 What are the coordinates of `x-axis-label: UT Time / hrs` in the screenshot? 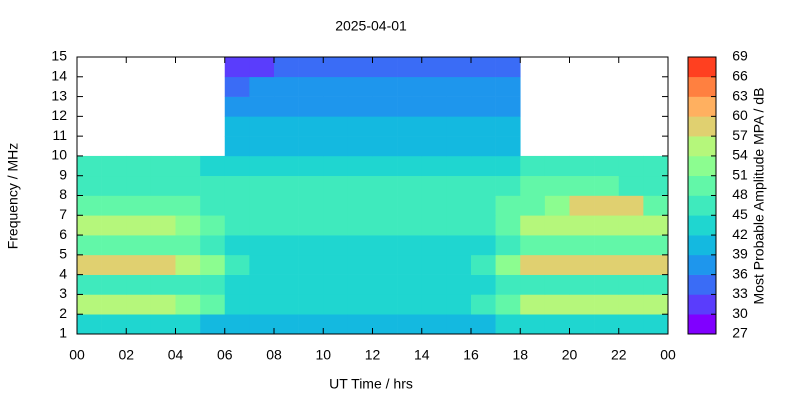 It's located at (371, 384).